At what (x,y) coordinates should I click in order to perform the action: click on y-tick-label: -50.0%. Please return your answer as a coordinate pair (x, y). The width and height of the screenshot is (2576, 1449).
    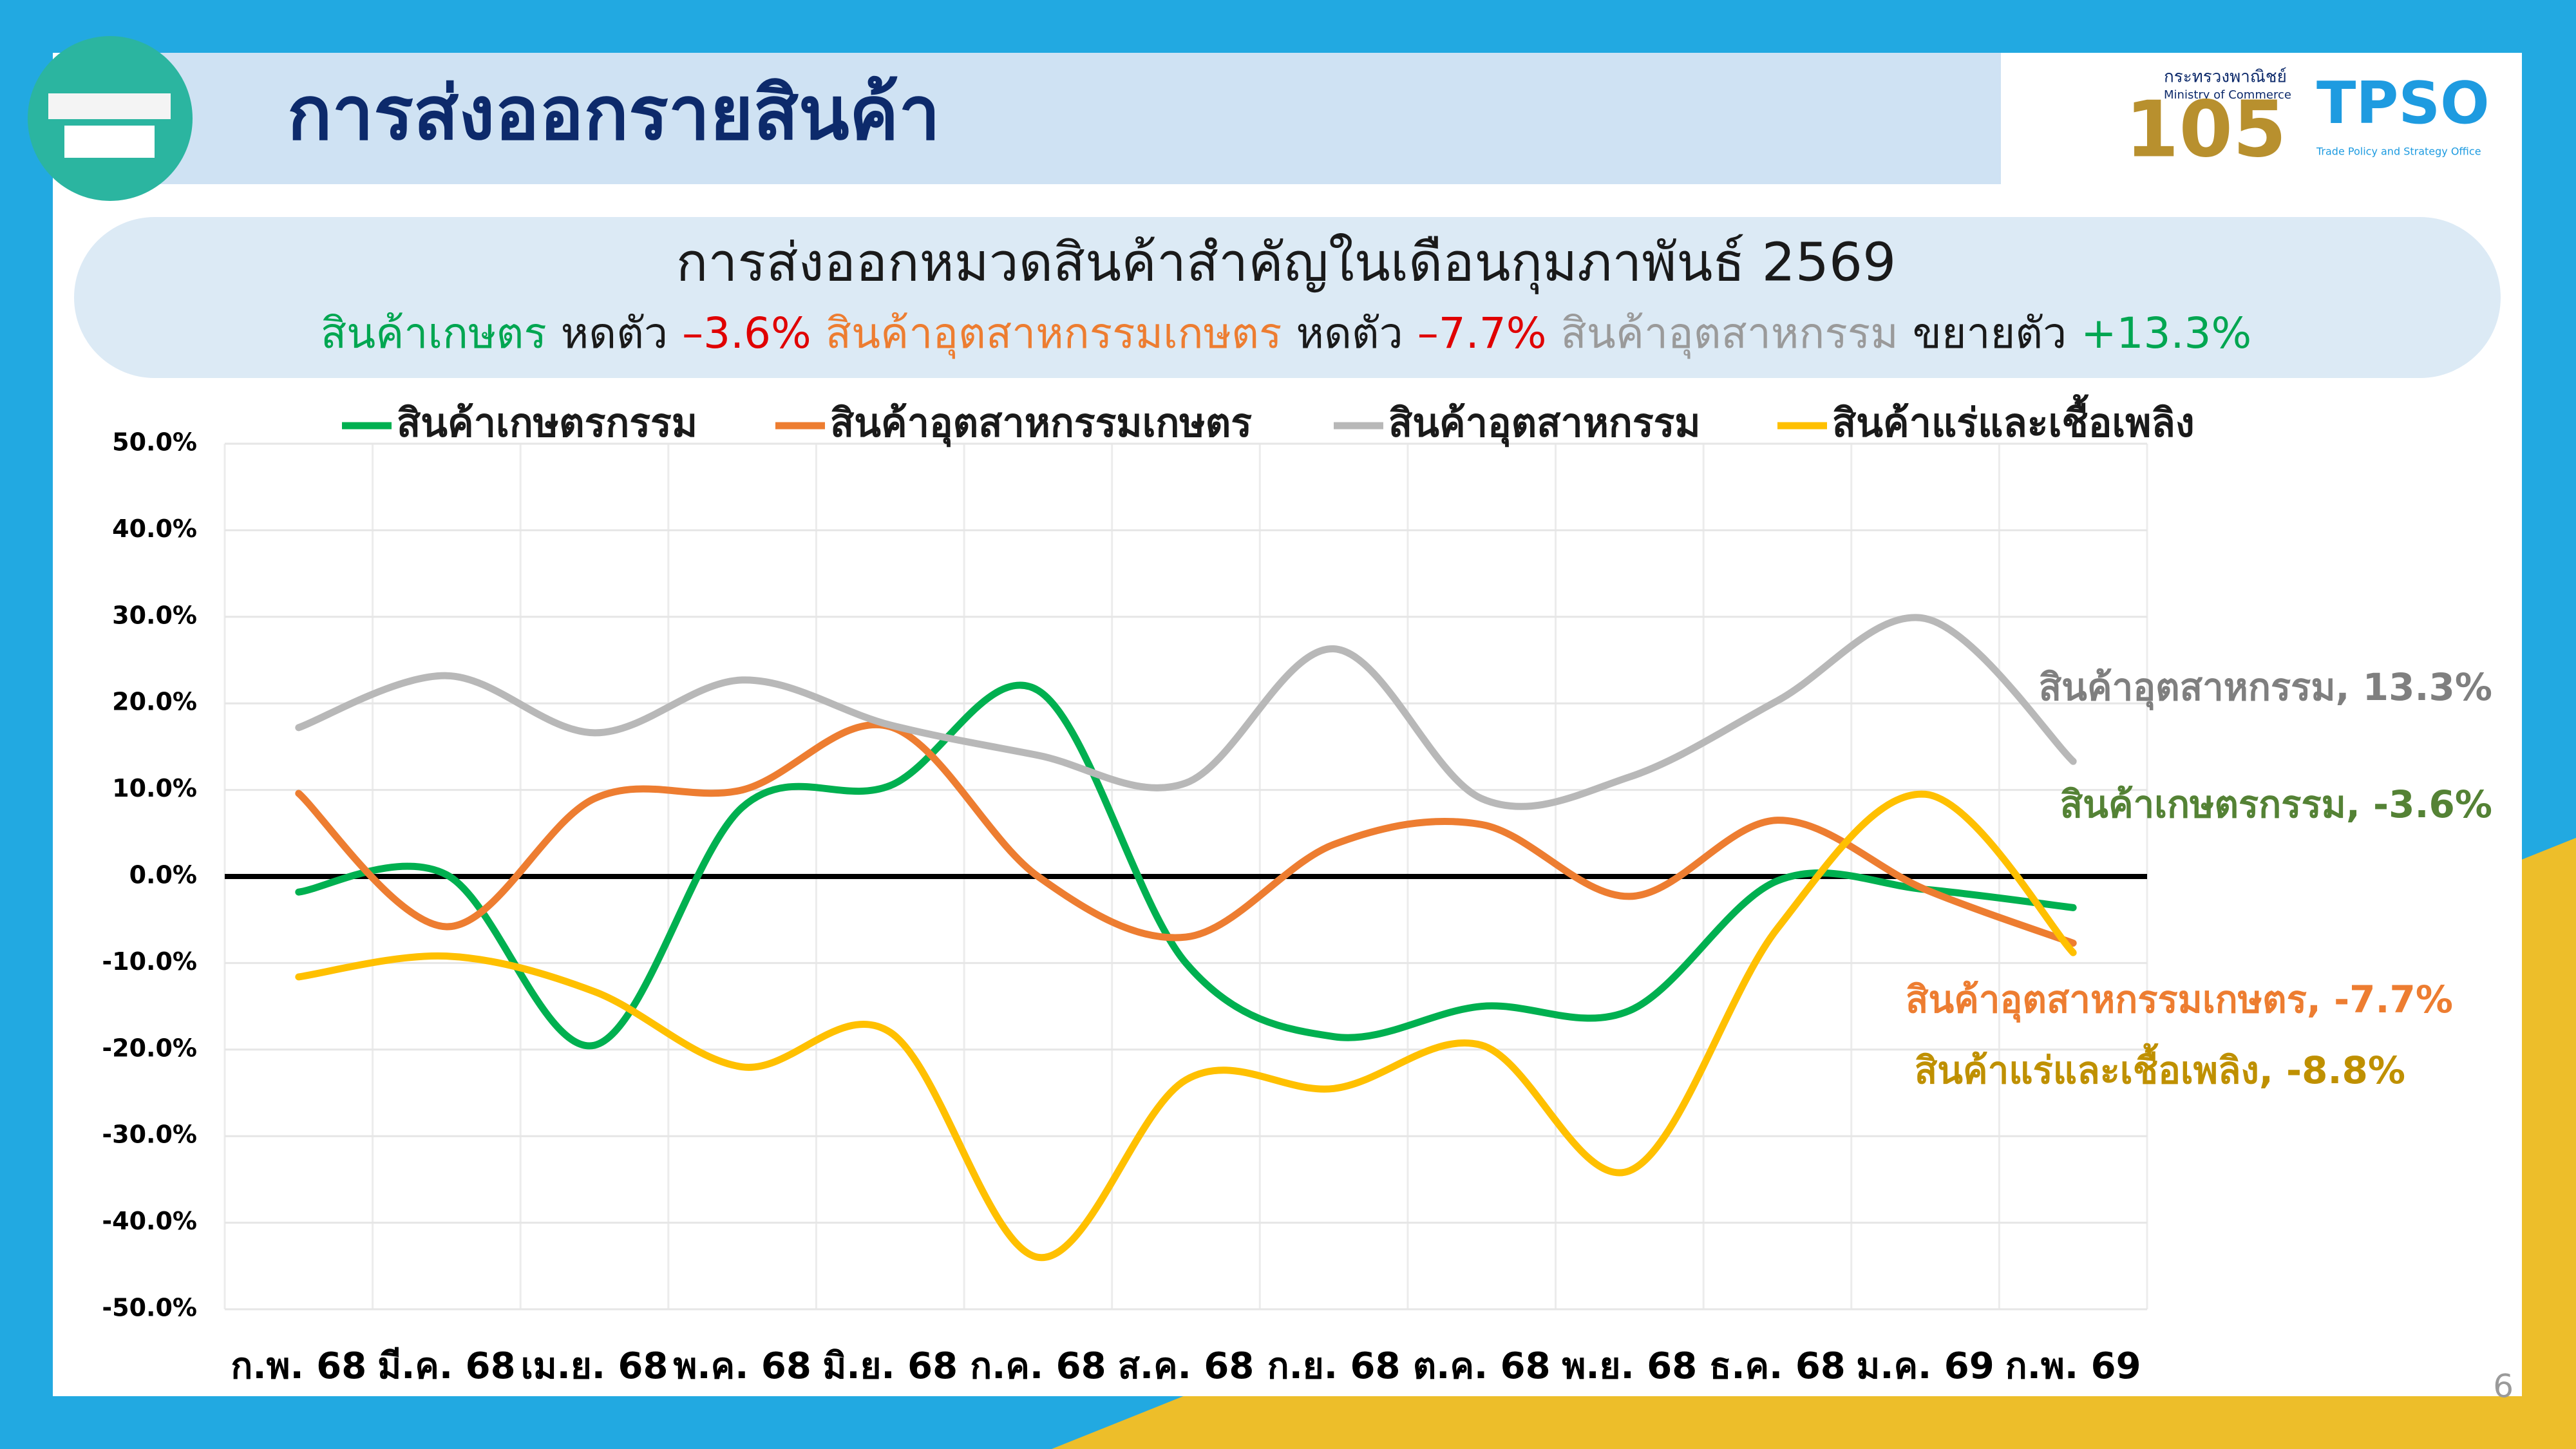
    Looking at the image, I should click on (149, 1308).